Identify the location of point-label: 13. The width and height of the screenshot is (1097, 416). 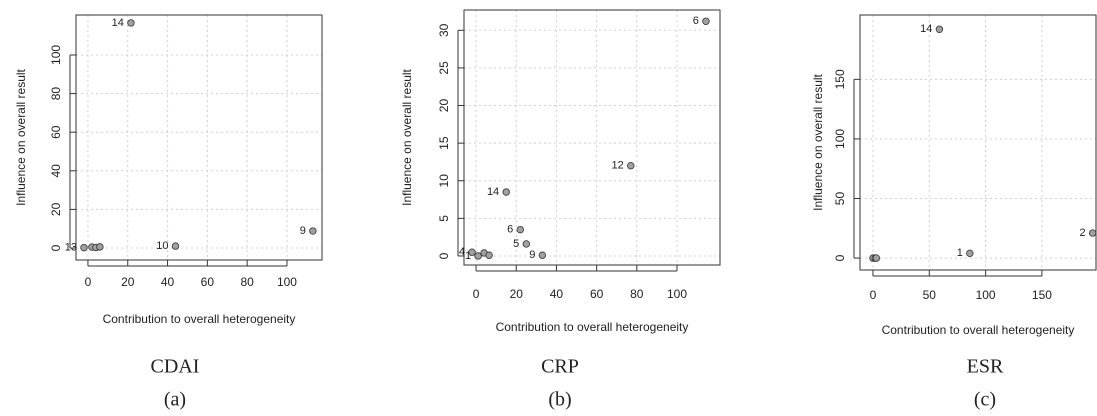
(71, 248).